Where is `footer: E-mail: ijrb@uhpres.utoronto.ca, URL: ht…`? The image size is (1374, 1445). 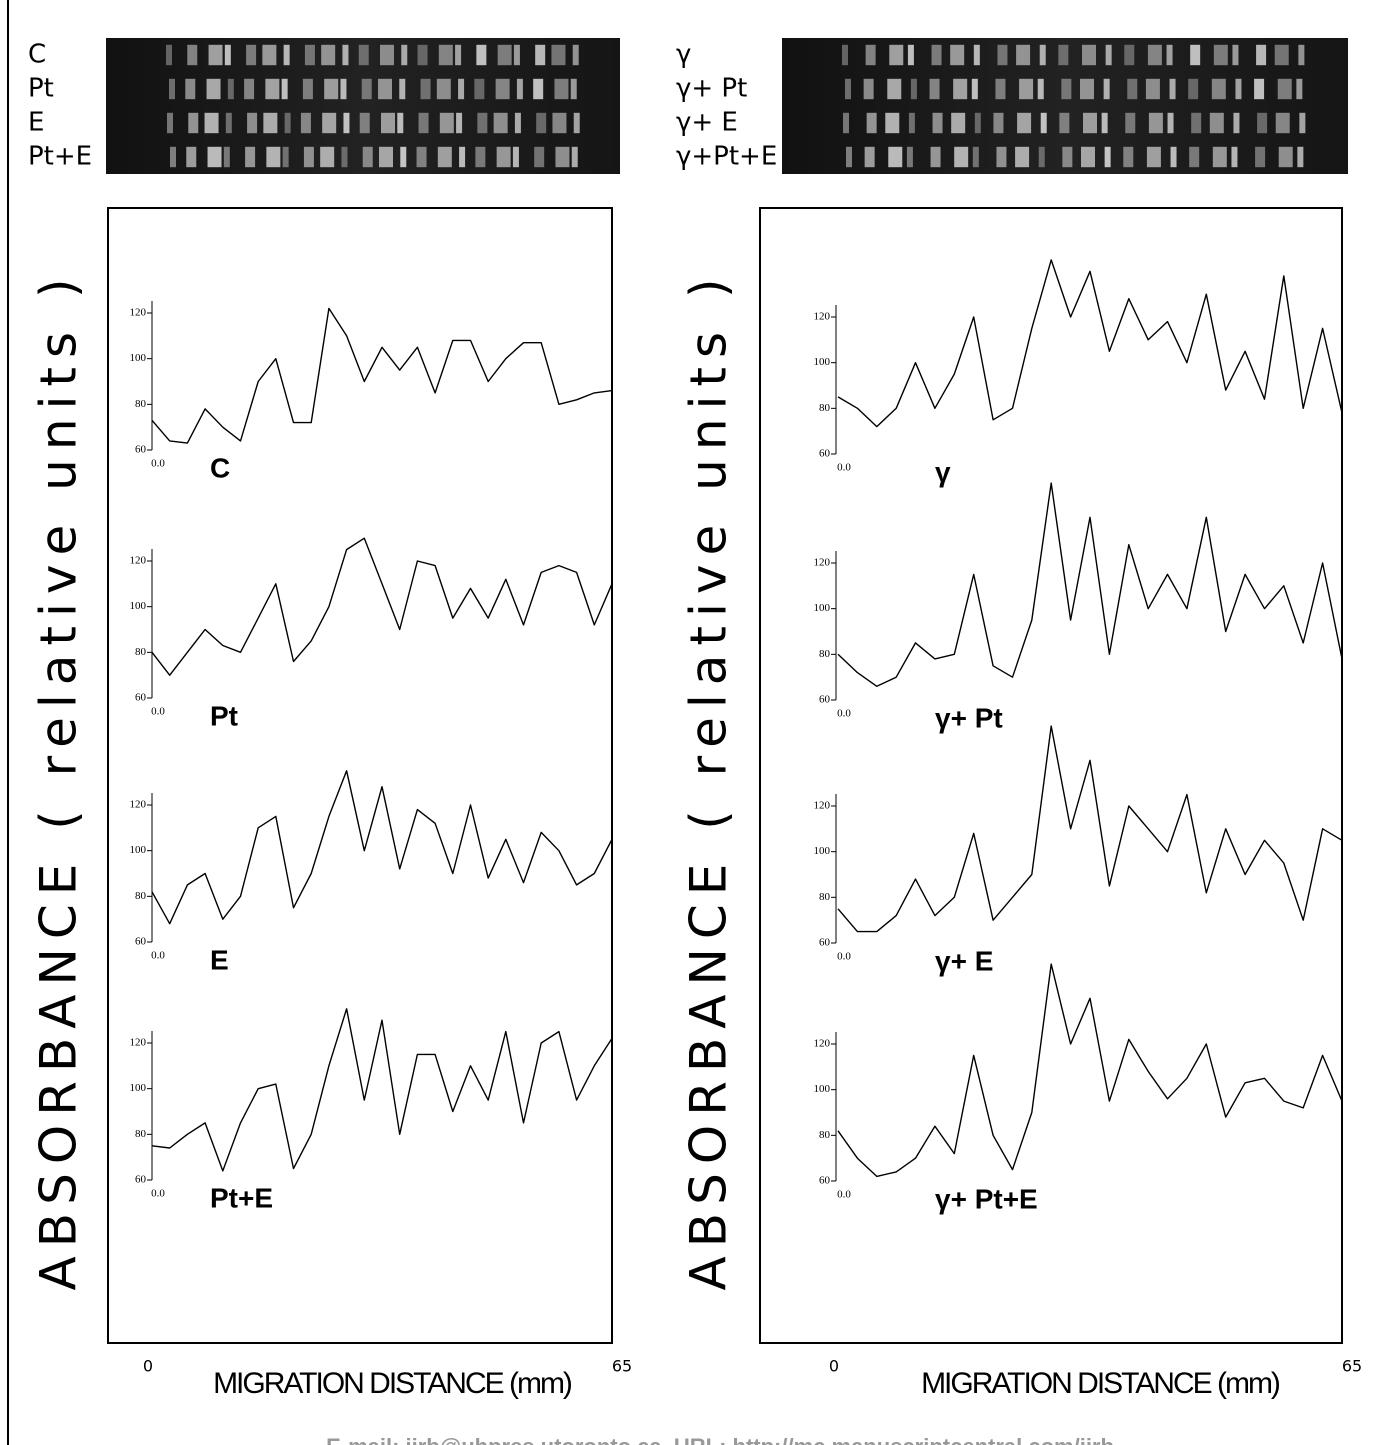
footer: E-mail: ijrb@uhpres.utoronto.ca, URL: ht… is located at coordinates (720, 1439).